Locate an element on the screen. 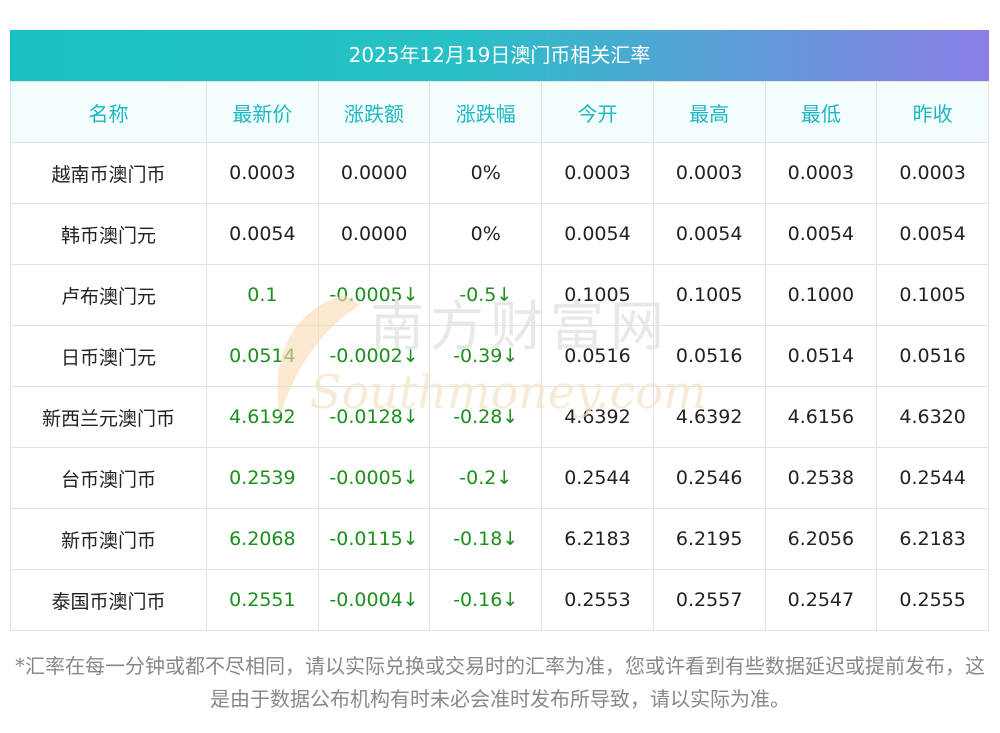 The height and width of the screenshot is (733, 1000). cell-high: 0.2546 is located at coordinates (709, 478).